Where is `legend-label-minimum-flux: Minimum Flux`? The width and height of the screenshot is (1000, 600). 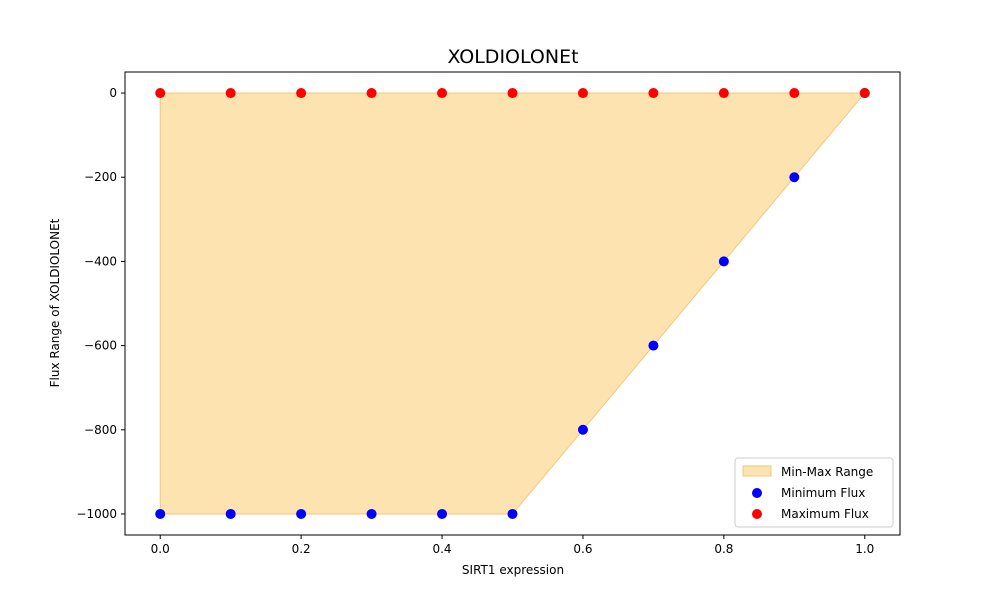 legend-label-minimum-flux: Minimum Flux is located at coordinates (823, 493).